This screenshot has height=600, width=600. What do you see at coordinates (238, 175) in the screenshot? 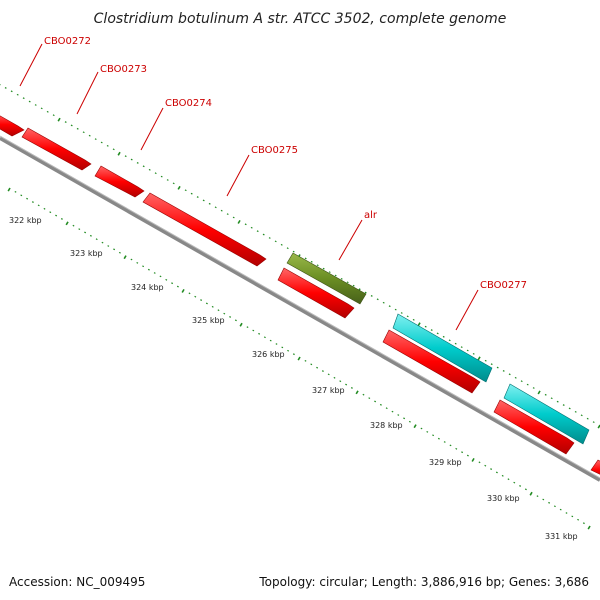
I see `leader-cbo0275` at bounding box center [238, 175].